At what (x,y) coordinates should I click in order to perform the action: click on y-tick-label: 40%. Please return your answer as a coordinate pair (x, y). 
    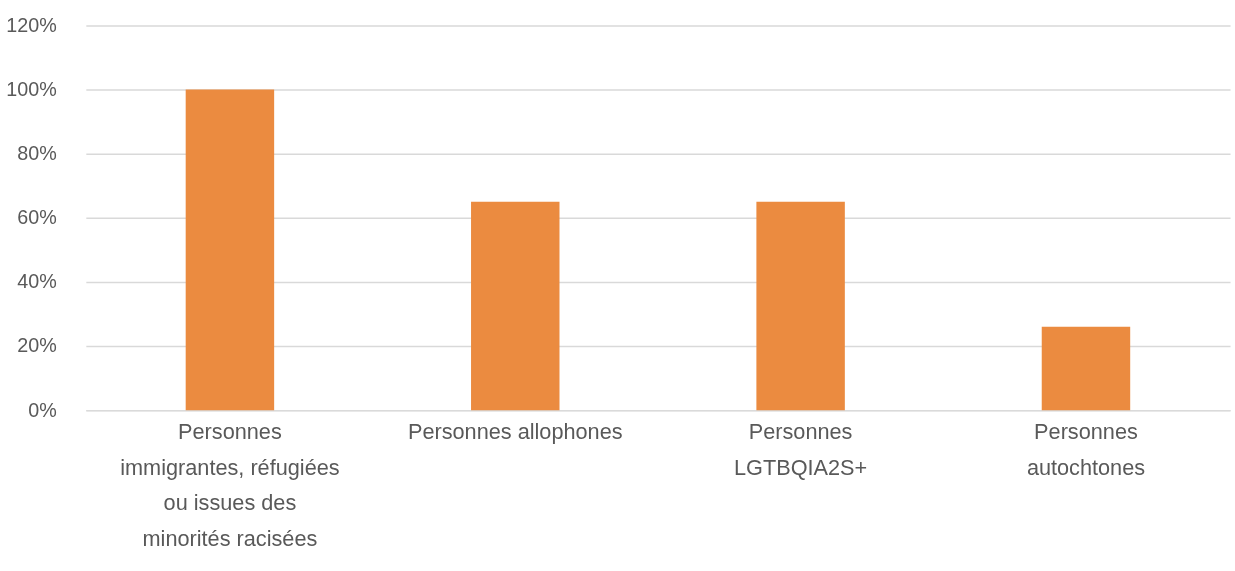
    Looking at the image, I should click on (37, 281).